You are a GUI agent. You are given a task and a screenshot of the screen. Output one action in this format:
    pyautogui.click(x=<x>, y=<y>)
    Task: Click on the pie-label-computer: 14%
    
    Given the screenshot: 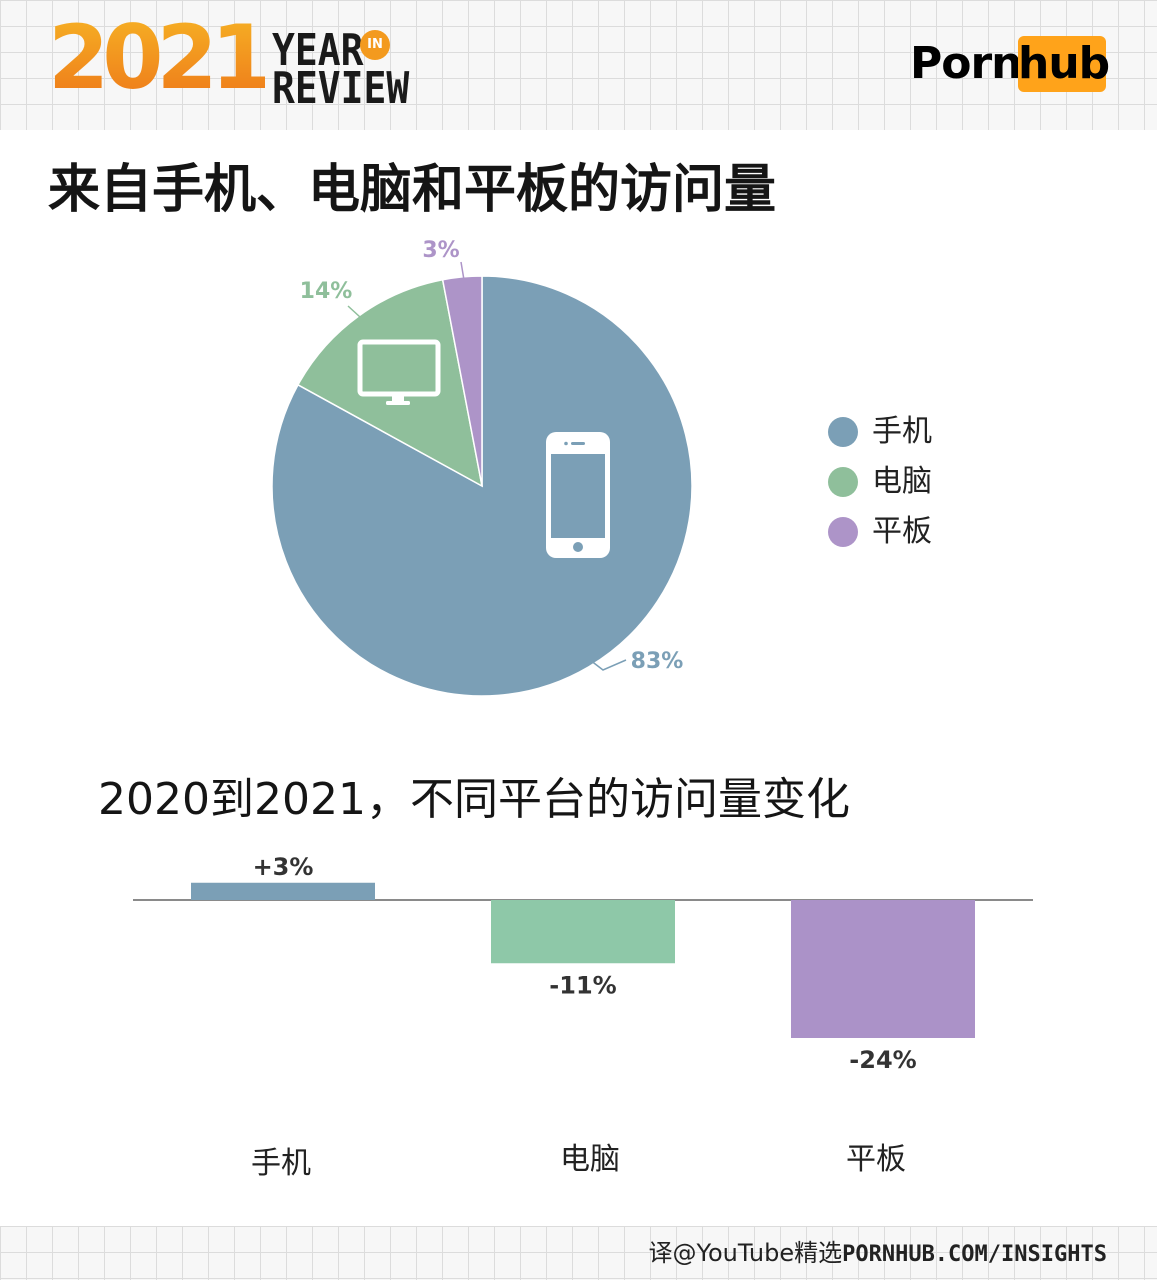 What is the action you would take?
    pyautogui.click(x=326, y=291)
    